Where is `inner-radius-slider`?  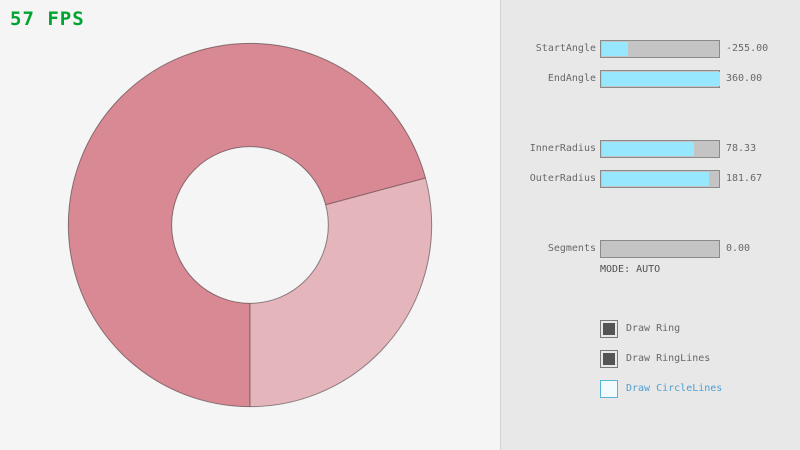 inner-radius-slider is located at coordinates (660, 149).